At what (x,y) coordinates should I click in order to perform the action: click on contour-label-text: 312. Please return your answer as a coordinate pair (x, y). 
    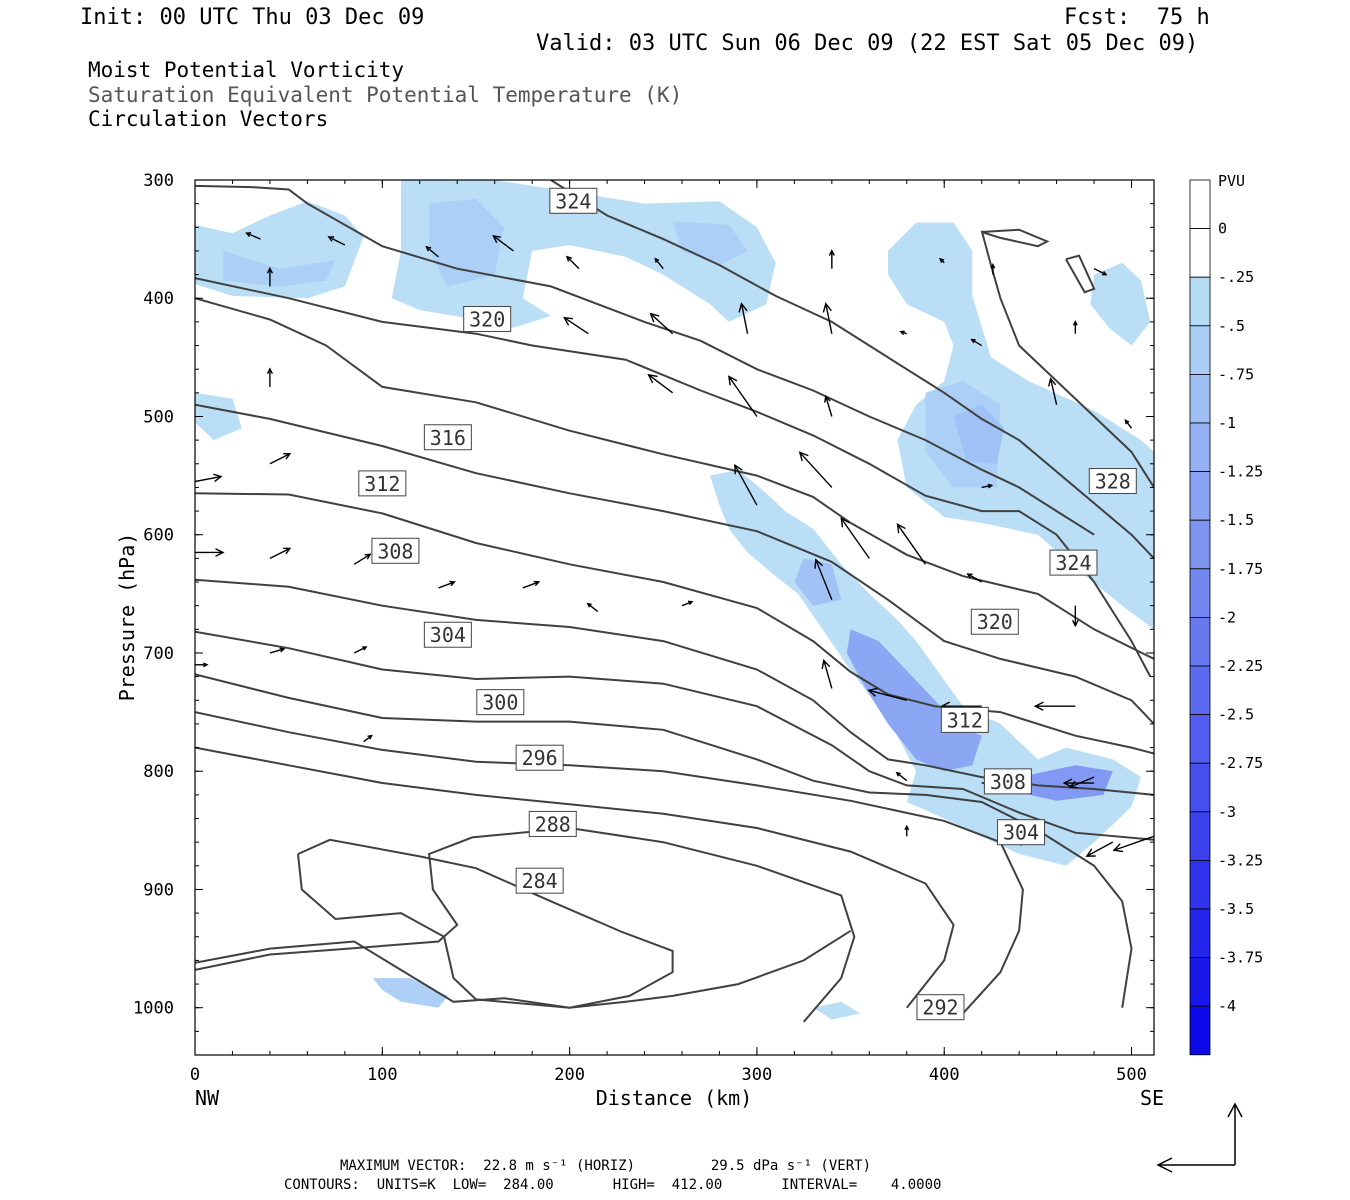
    Looking at the image, I should click on (965, 720).